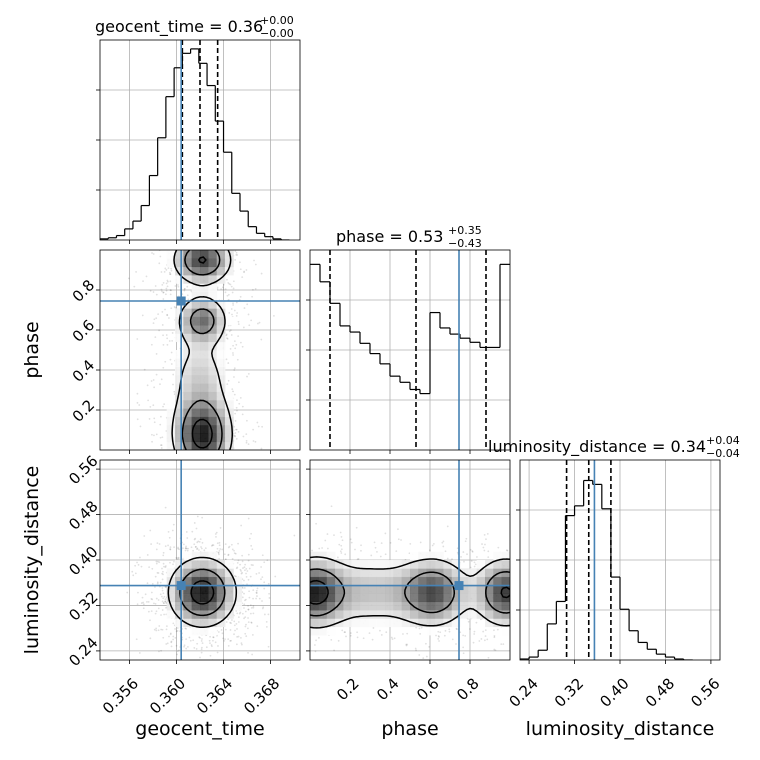 The image size is (760, 760). What do you see at coordinates (83, 515) in the screenshot?
I see `ytick-label-luminosity-distance-3: 0.48` at bounding box center [83, 515].